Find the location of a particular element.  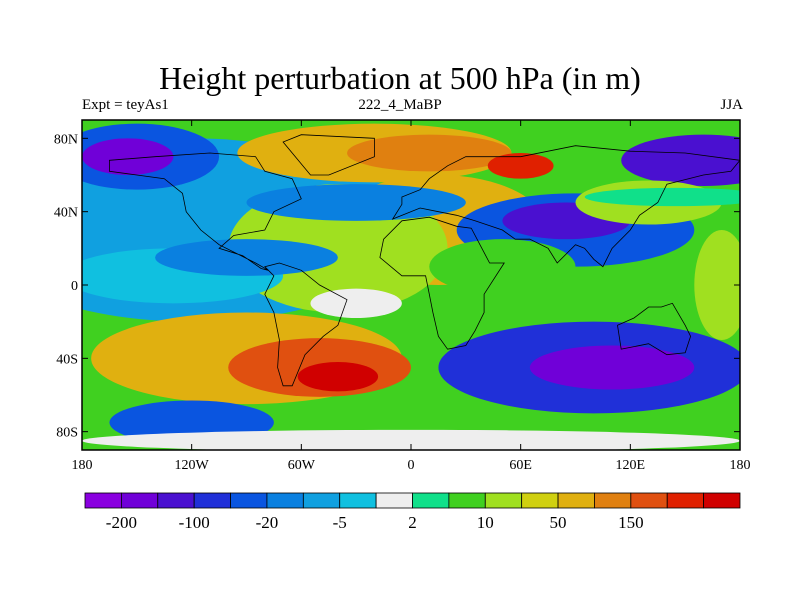

colorbar-label-6: 50 is located at coordinates (558, 522).